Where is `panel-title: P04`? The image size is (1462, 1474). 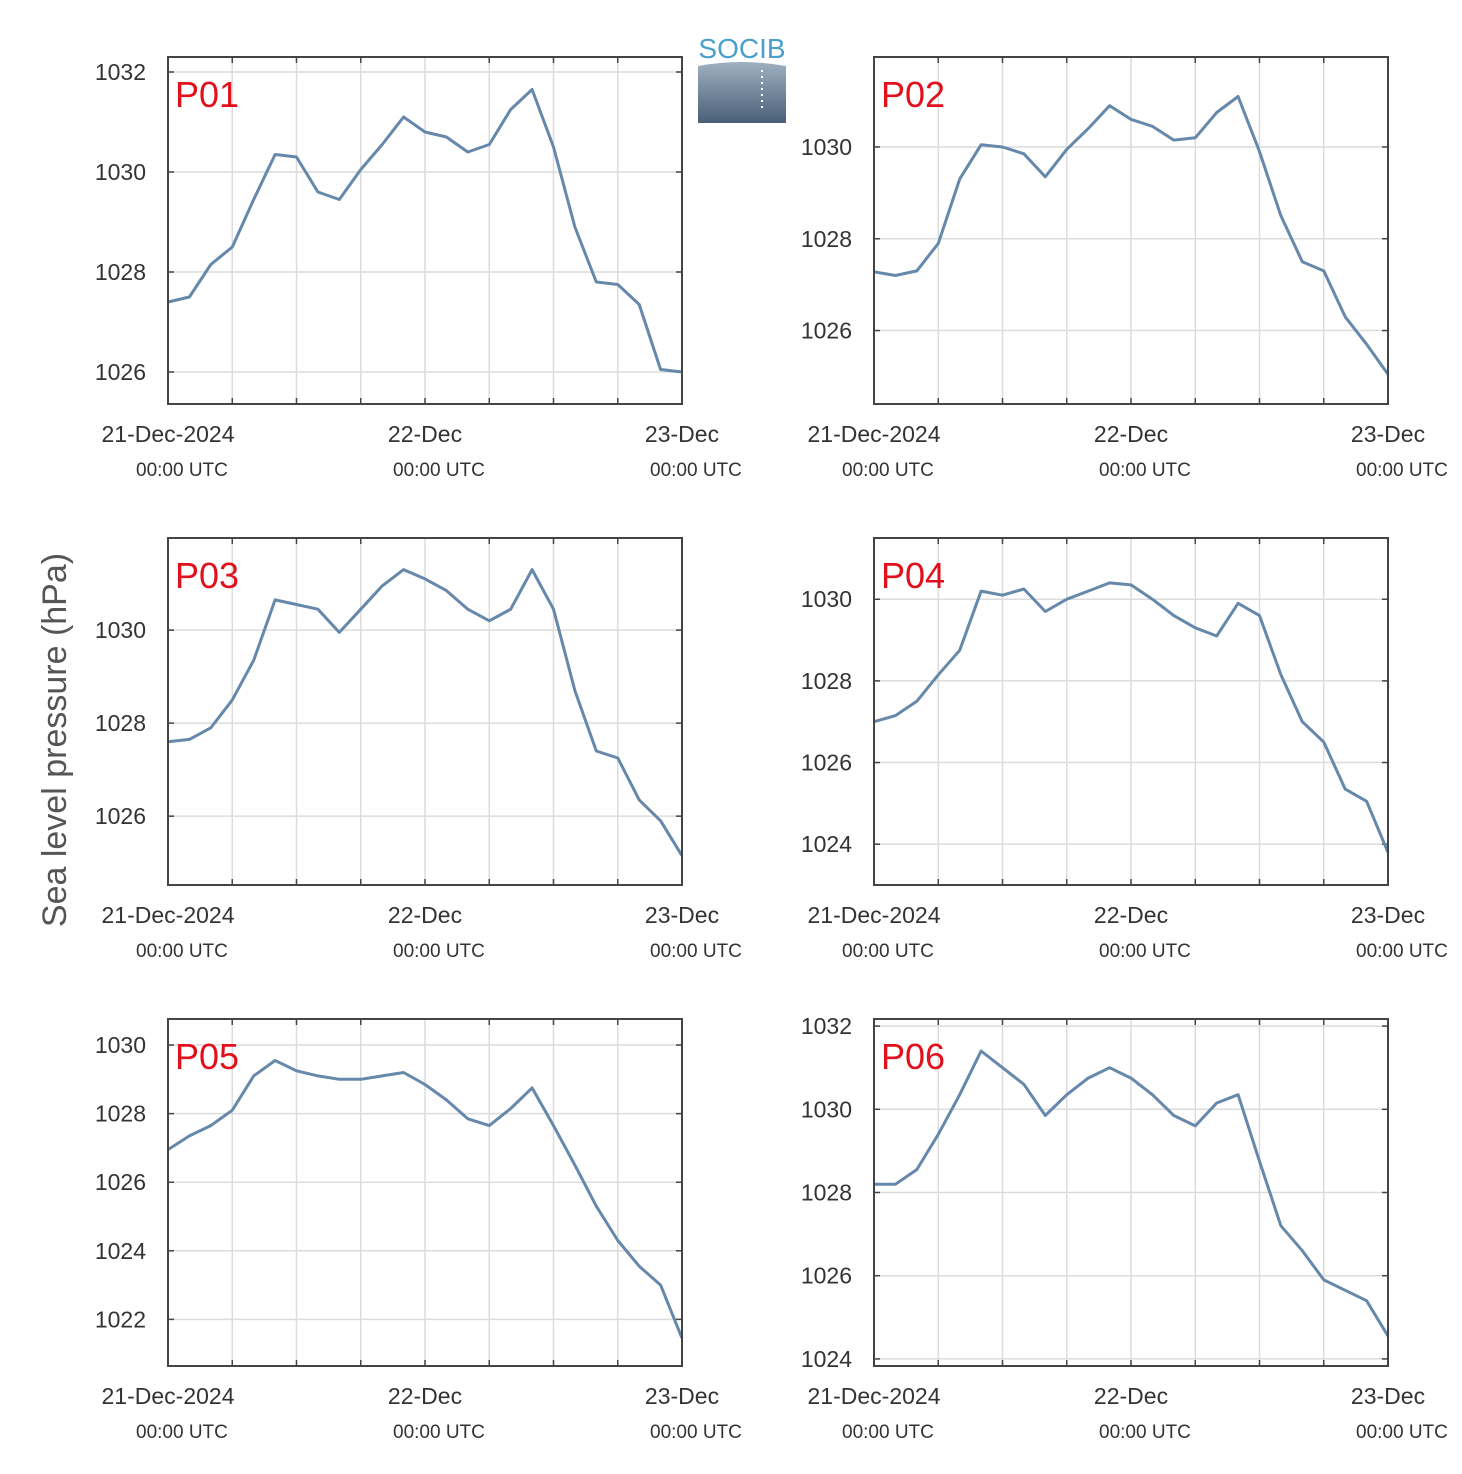
panel-title: P04 is located at coordinates (913, 575).